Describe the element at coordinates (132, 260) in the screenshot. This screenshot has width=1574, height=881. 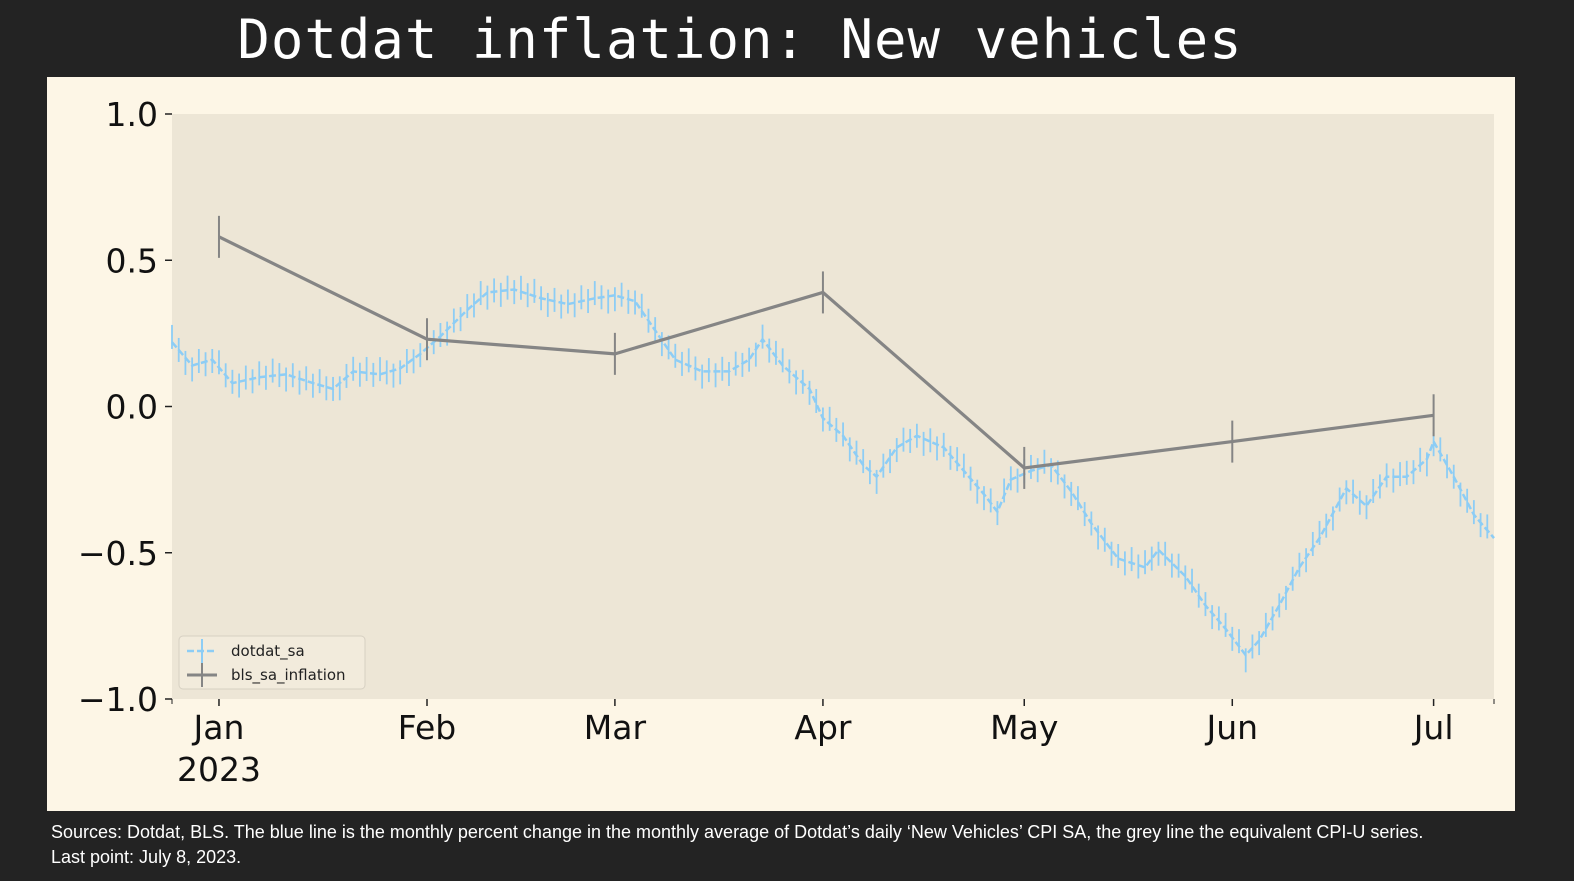
I see `y-tick-label: 0.5` at that location.